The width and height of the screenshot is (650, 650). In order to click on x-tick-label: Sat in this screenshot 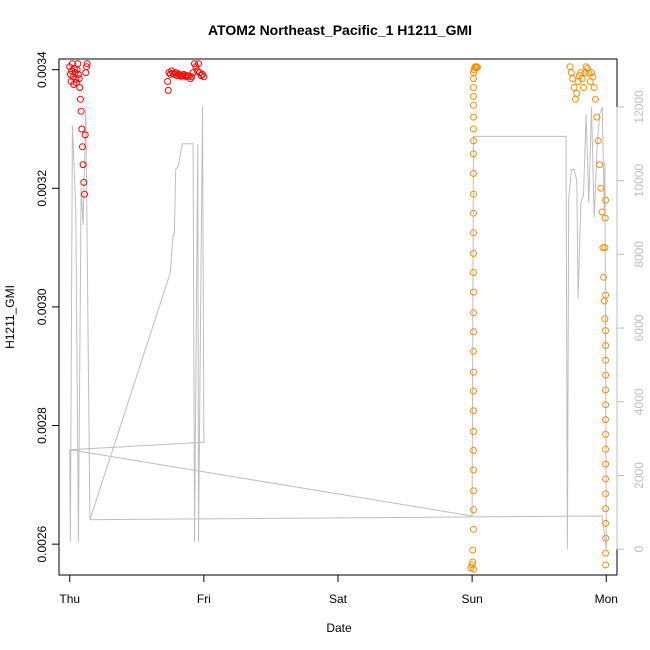, I will do `click(338, 599)`.